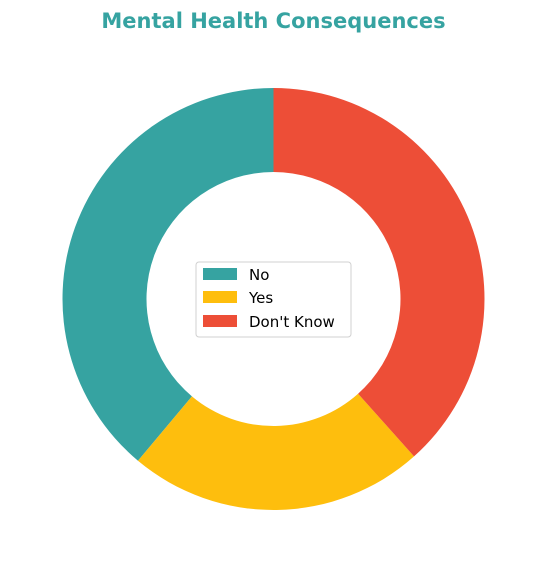  I want to click on chart-title: Mental Health Consequences, so click(273, 21).